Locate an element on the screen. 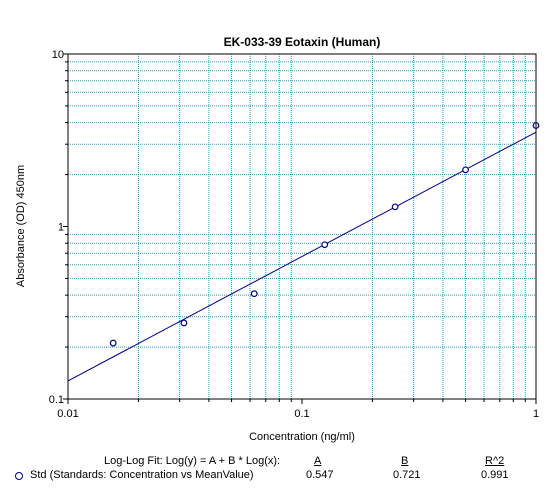 The height and width of the screenshot is (488, 558). x-axis-label: Concentration (ng/ml) is located at coordinates (302, 437).